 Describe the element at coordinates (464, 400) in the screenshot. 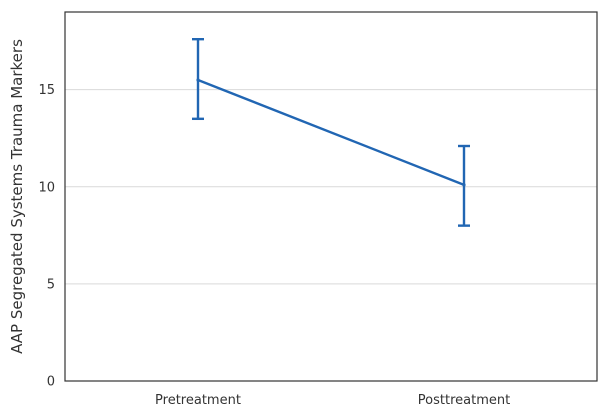

I see `x-tick-label: Posttreatment` at that location.